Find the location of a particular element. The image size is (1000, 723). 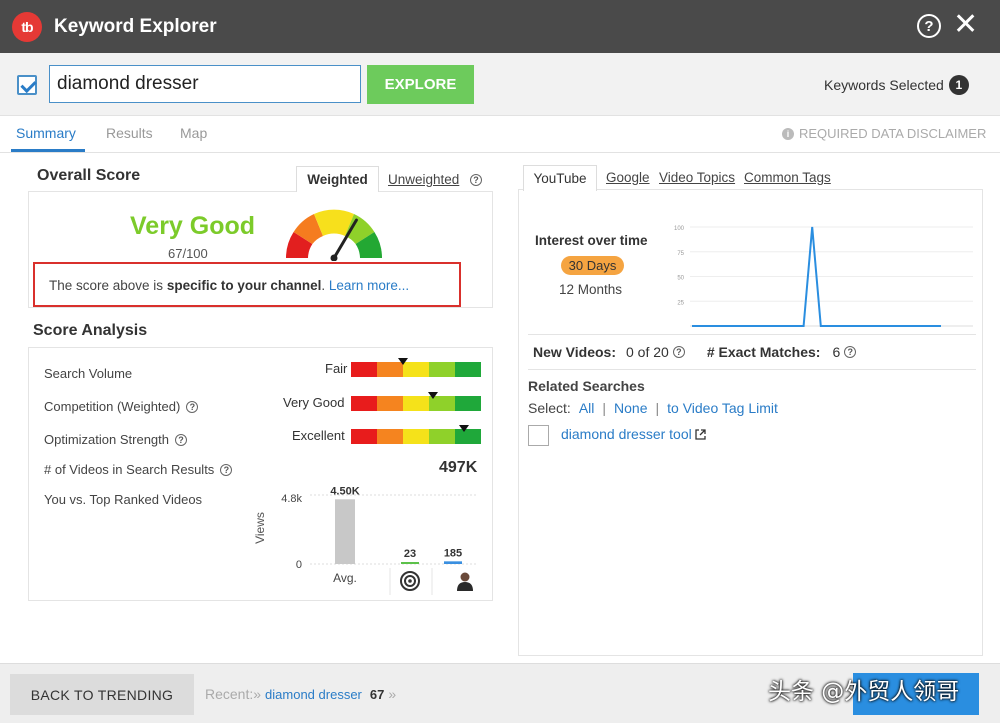

close-icon: ✕ is located at coordinates (966, 24).